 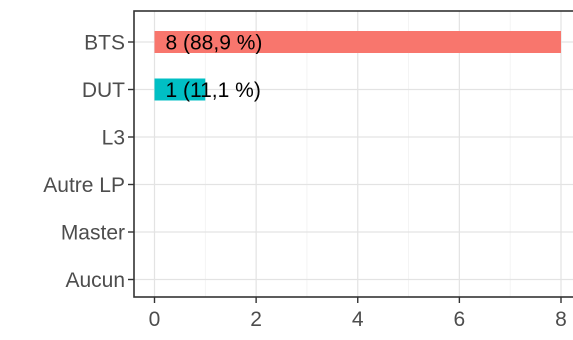 What do you see at coordinates (180, 89) in the screenshot?
I see `bar-dut` at bounding box center [180, 89].